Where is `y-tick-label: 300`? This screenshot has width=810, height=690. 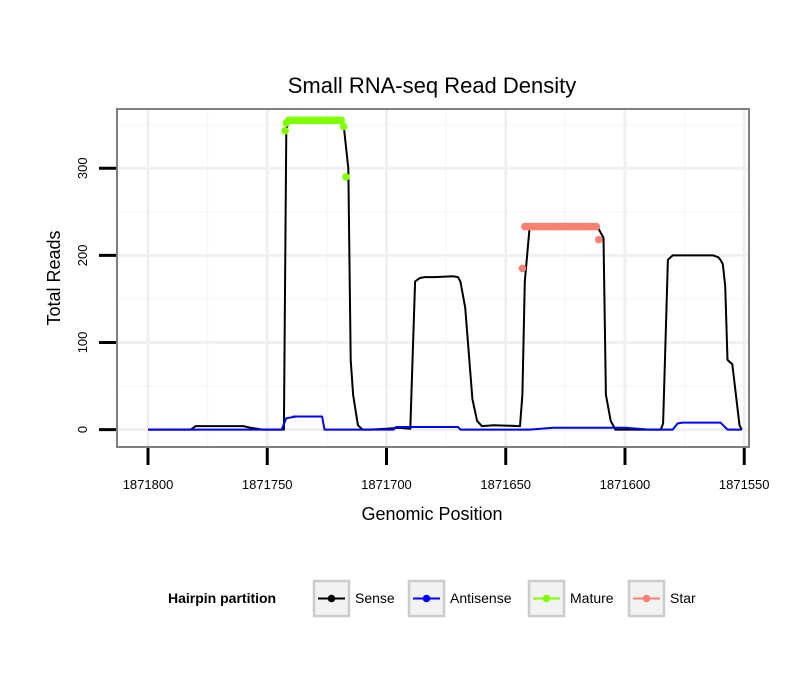
y-tick-label: 300 is located at coordinates (82, 168).